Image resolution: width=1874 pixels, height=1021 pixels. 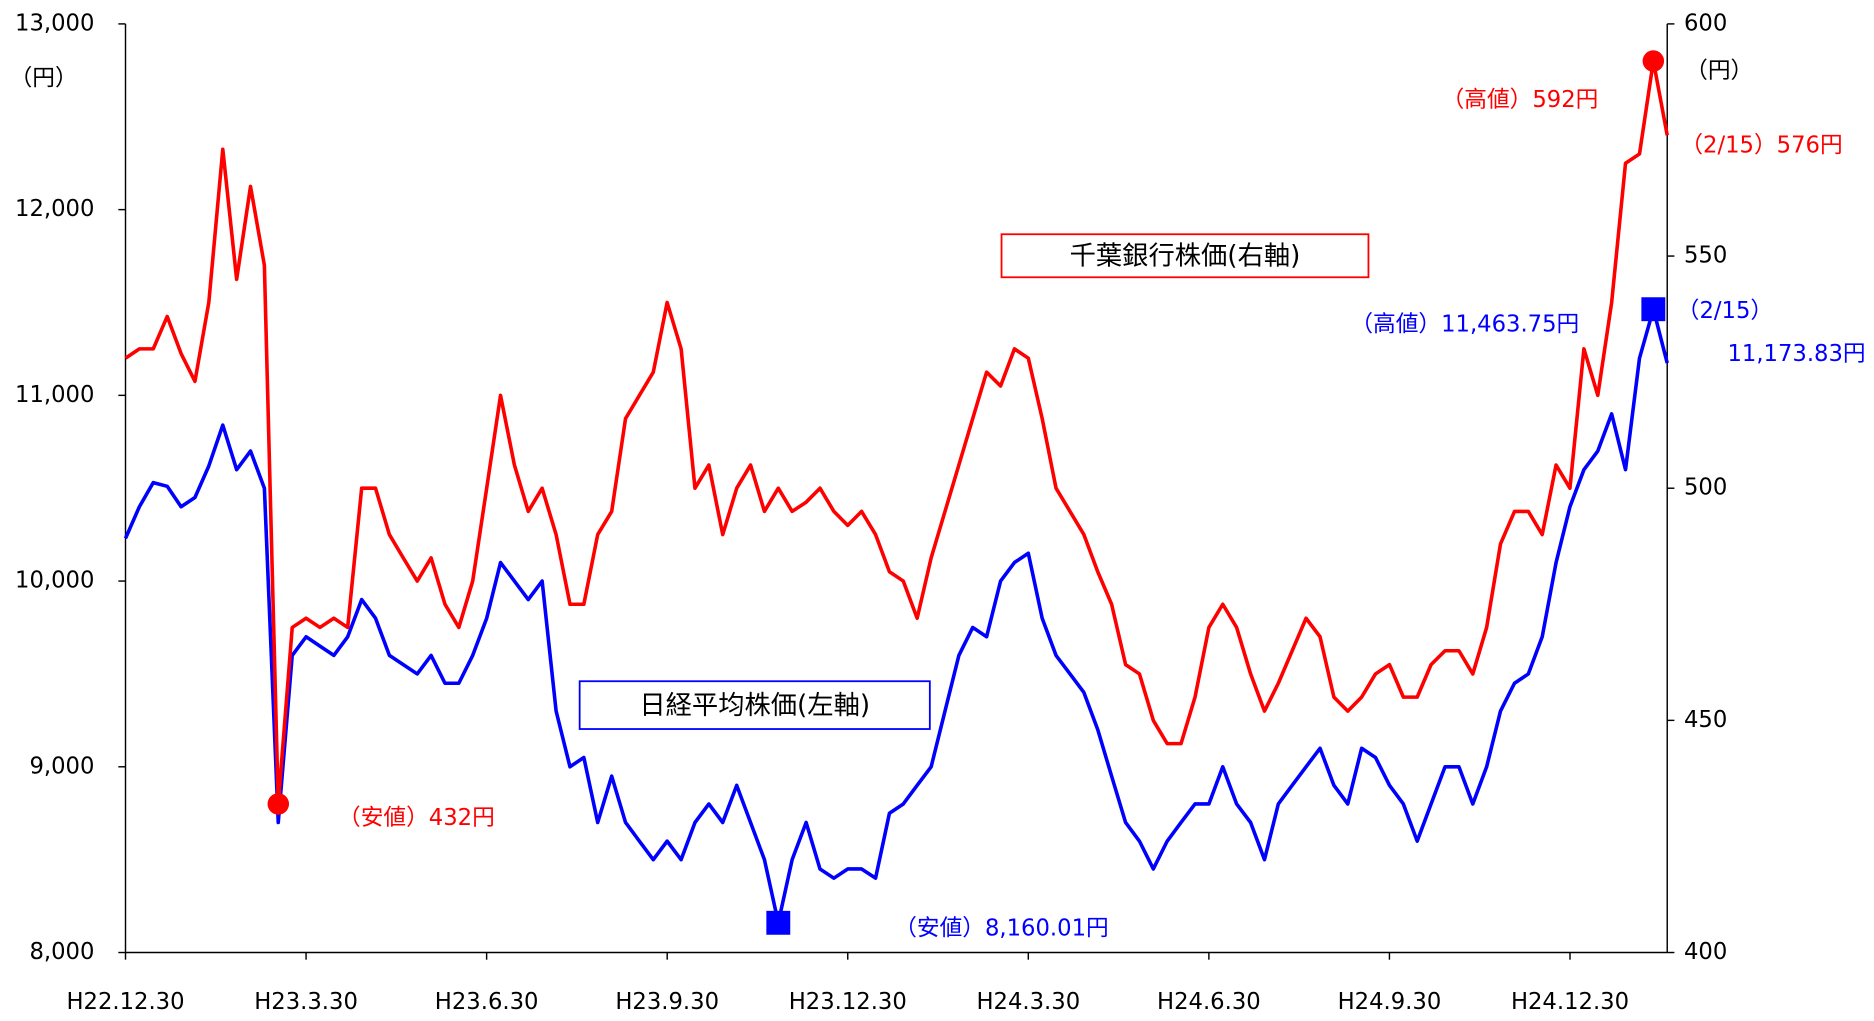 I want to click on y2-tick-label: 400, so click(x=1705, y=952).